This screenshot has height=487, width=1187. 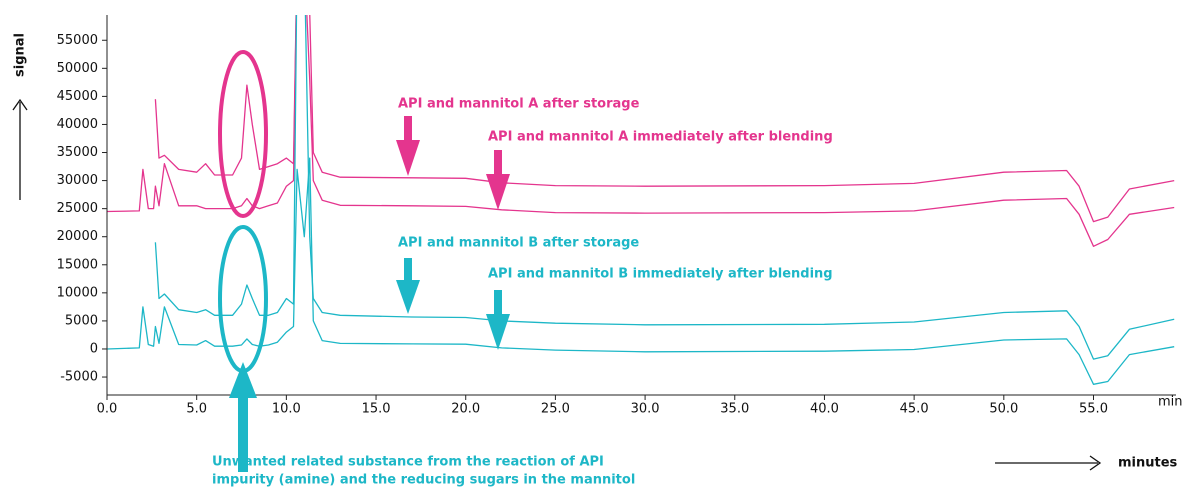 I want to click on y-tick-label: 0, so click(x=94, y=348).